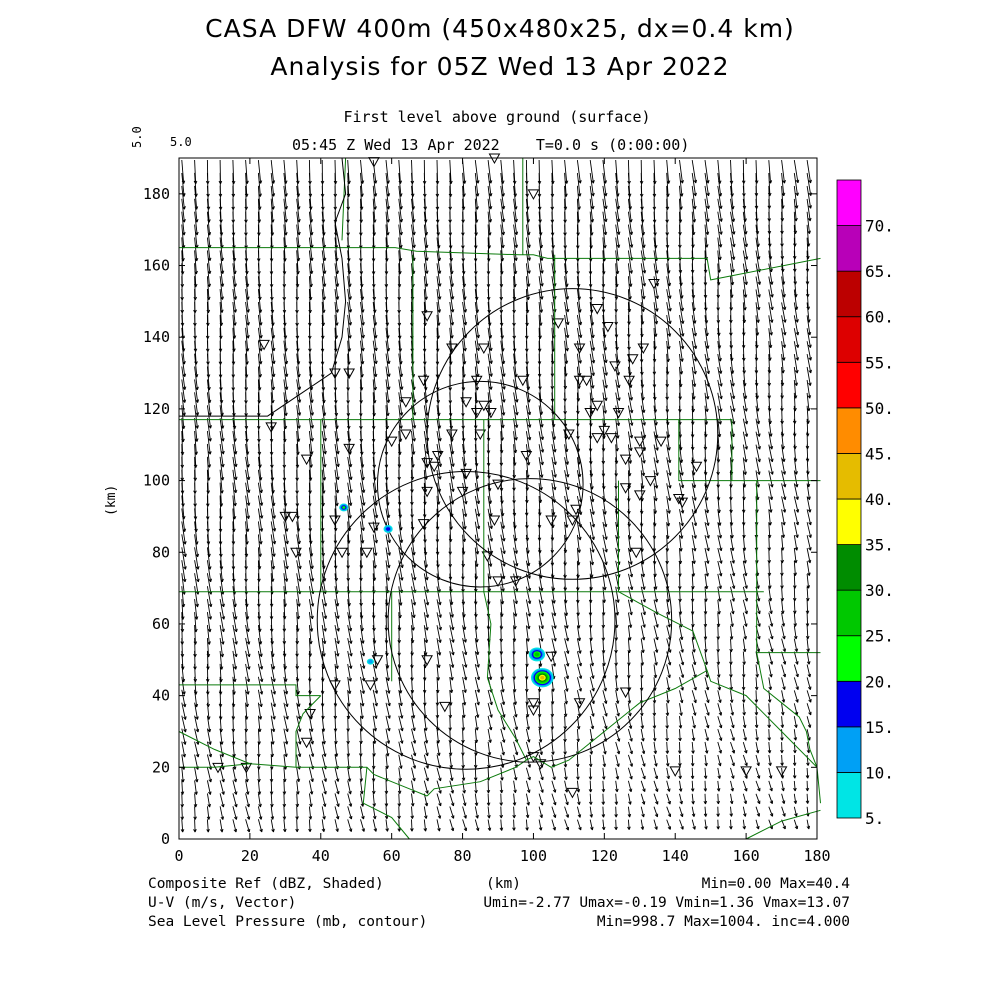 This screenshot has width=1000, height=1000. What do you see at coordinates (775, 884) in the screenshot?
I see `footer-stats-1: Min=0.00 Max=40.4` at bounding box center [775, 884].